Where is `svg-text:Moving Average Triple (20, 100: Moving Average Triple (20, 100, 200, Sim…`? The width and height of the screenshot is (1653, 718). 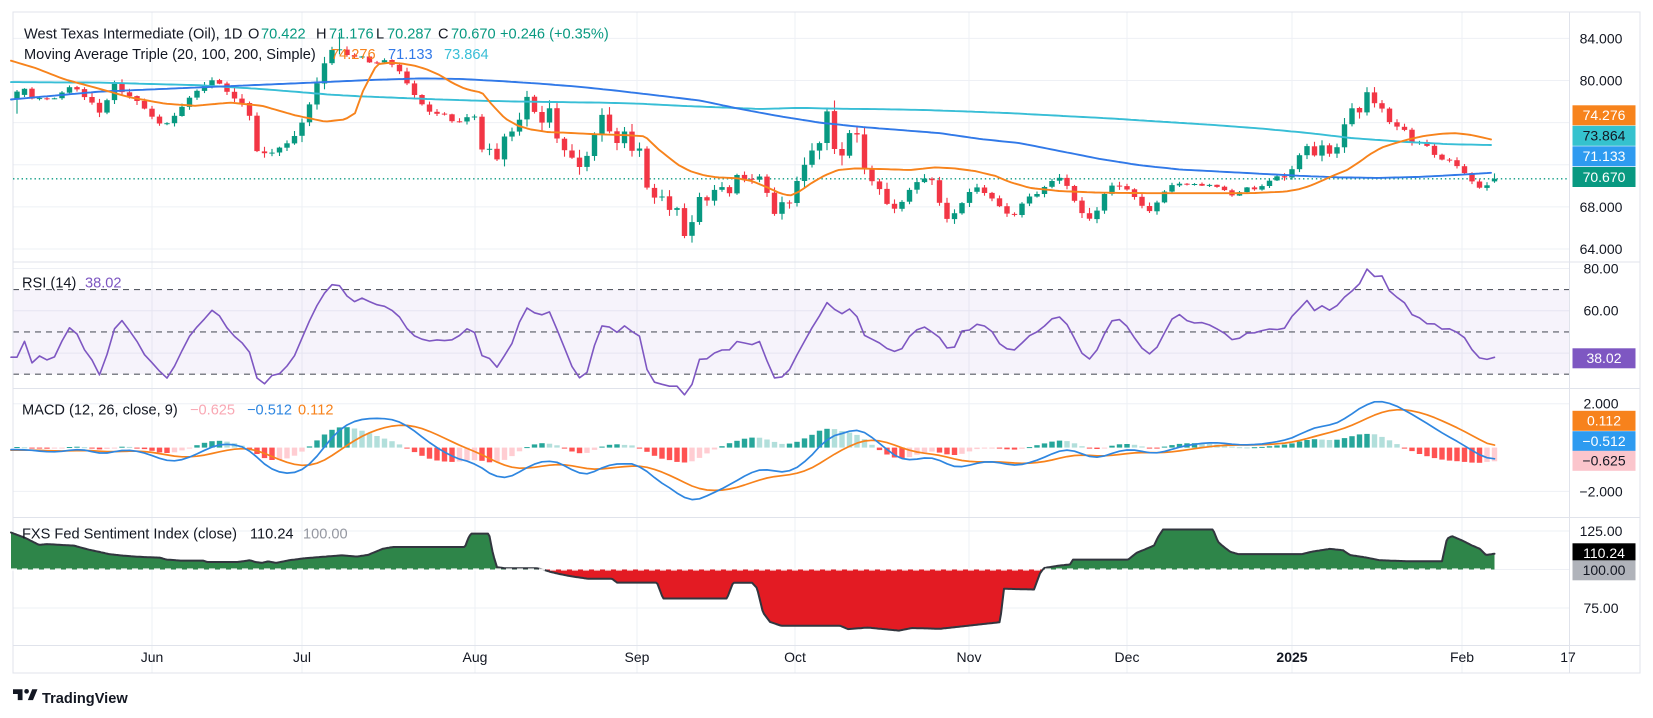
svg-text:Moving Average Triple (20, 100: Moving Average Triple (20, 100, 200, Sim… is located at coordinates (170, 55).